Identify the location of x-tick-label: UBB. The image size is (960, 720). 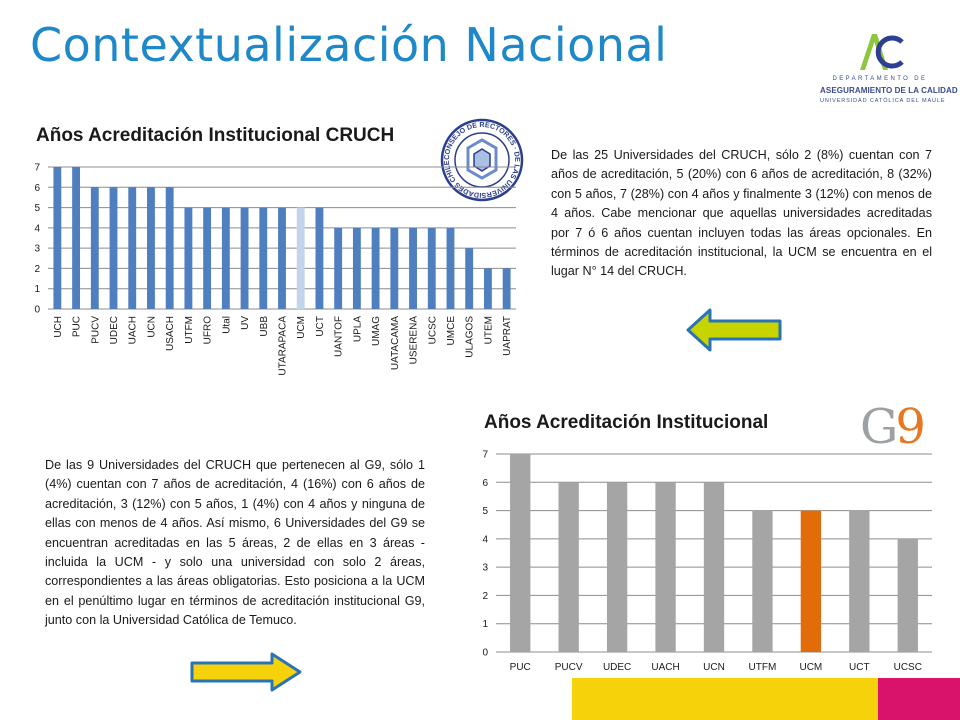
(264, 326).